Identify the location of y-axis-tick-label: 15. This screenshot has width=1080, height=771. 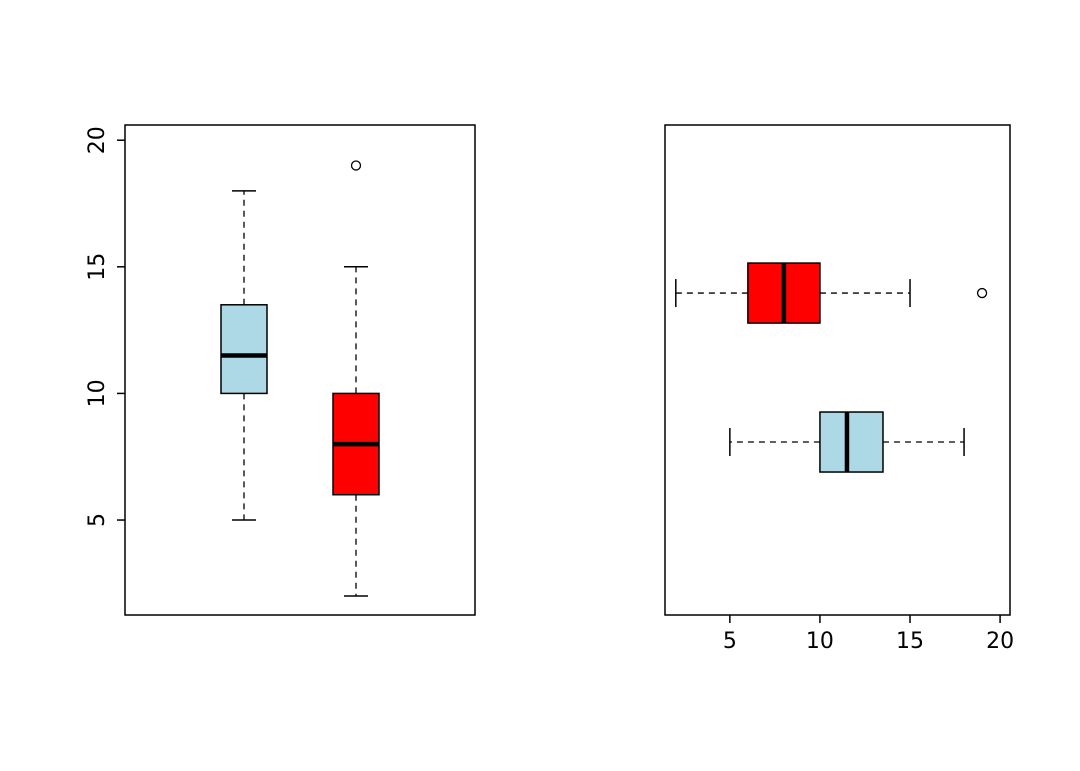
(97, 267).